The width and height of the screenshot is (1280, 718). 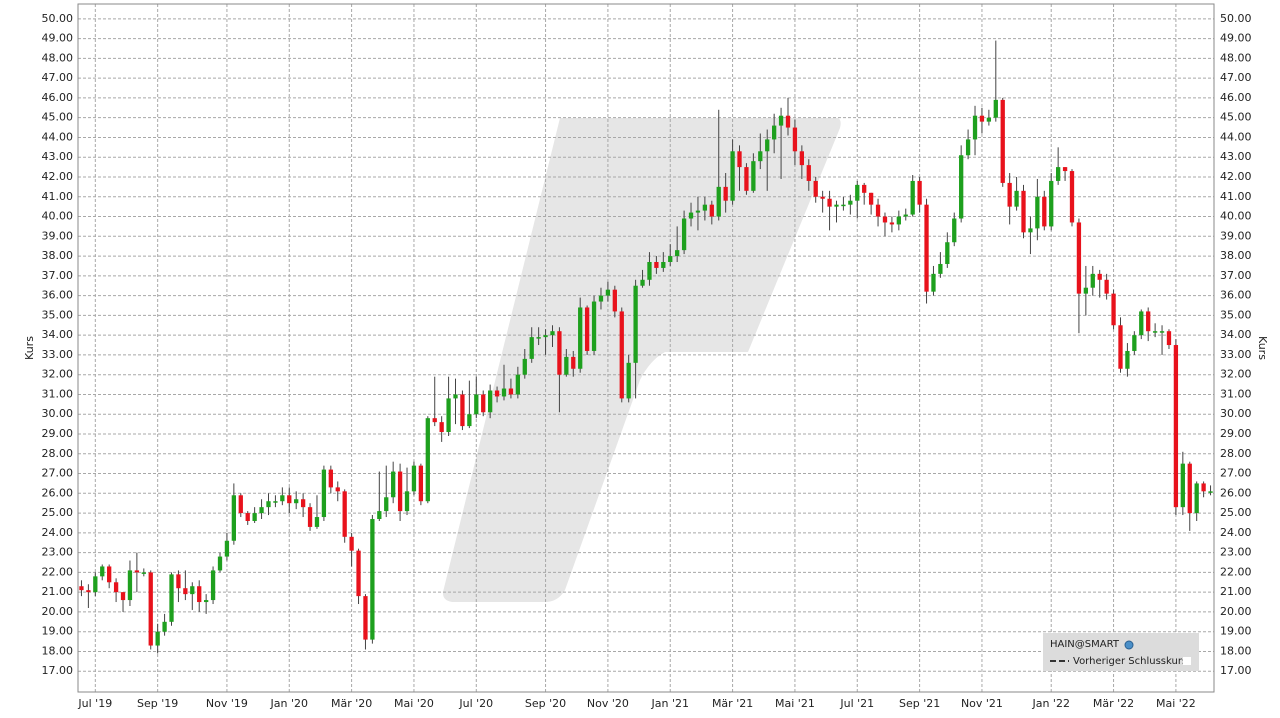 What do you see at coordinates (1236, 275) in the screenshot?
I see `y2-tick-label: 37.00` at bounding box center [1236, 275].